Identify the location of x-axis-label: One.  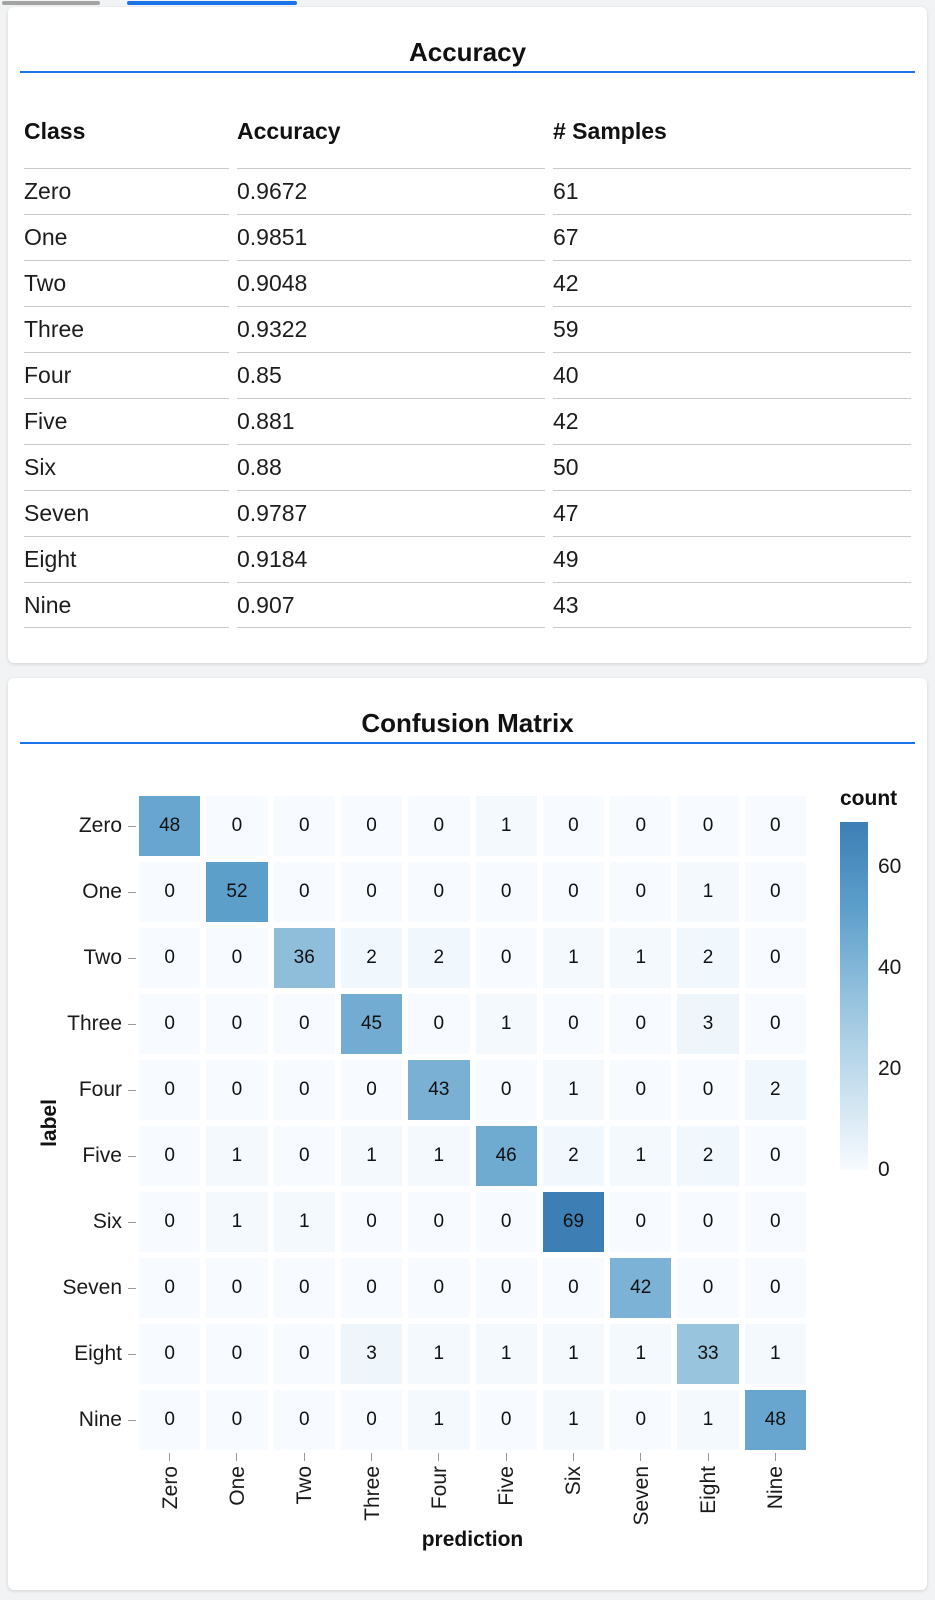
(237, 1486).